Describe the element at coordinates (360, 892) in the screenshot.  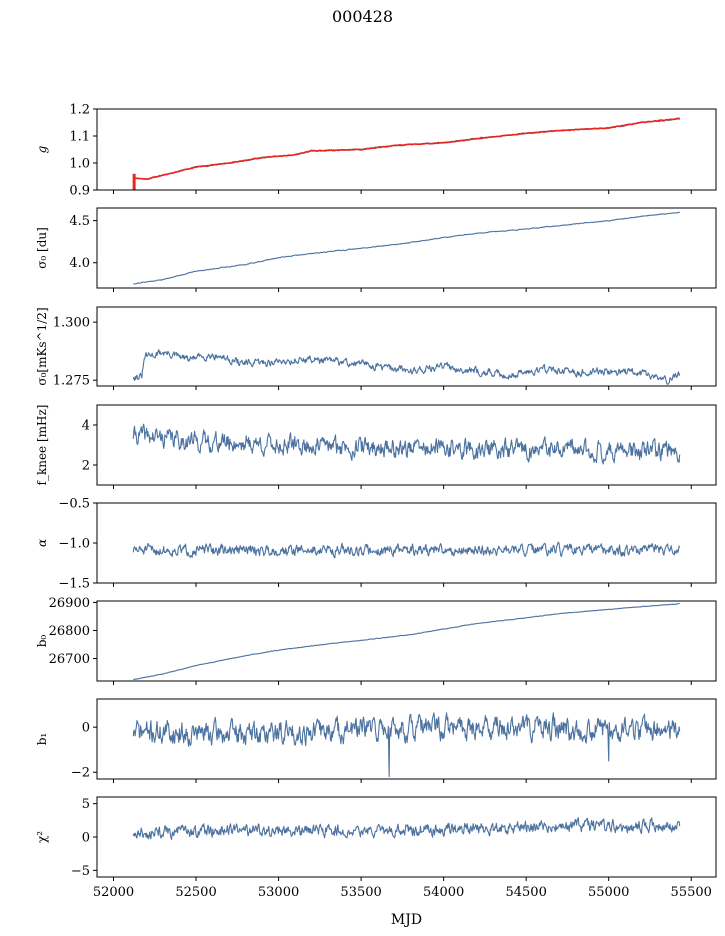
I see `x-tick-label: 53500` at that location.